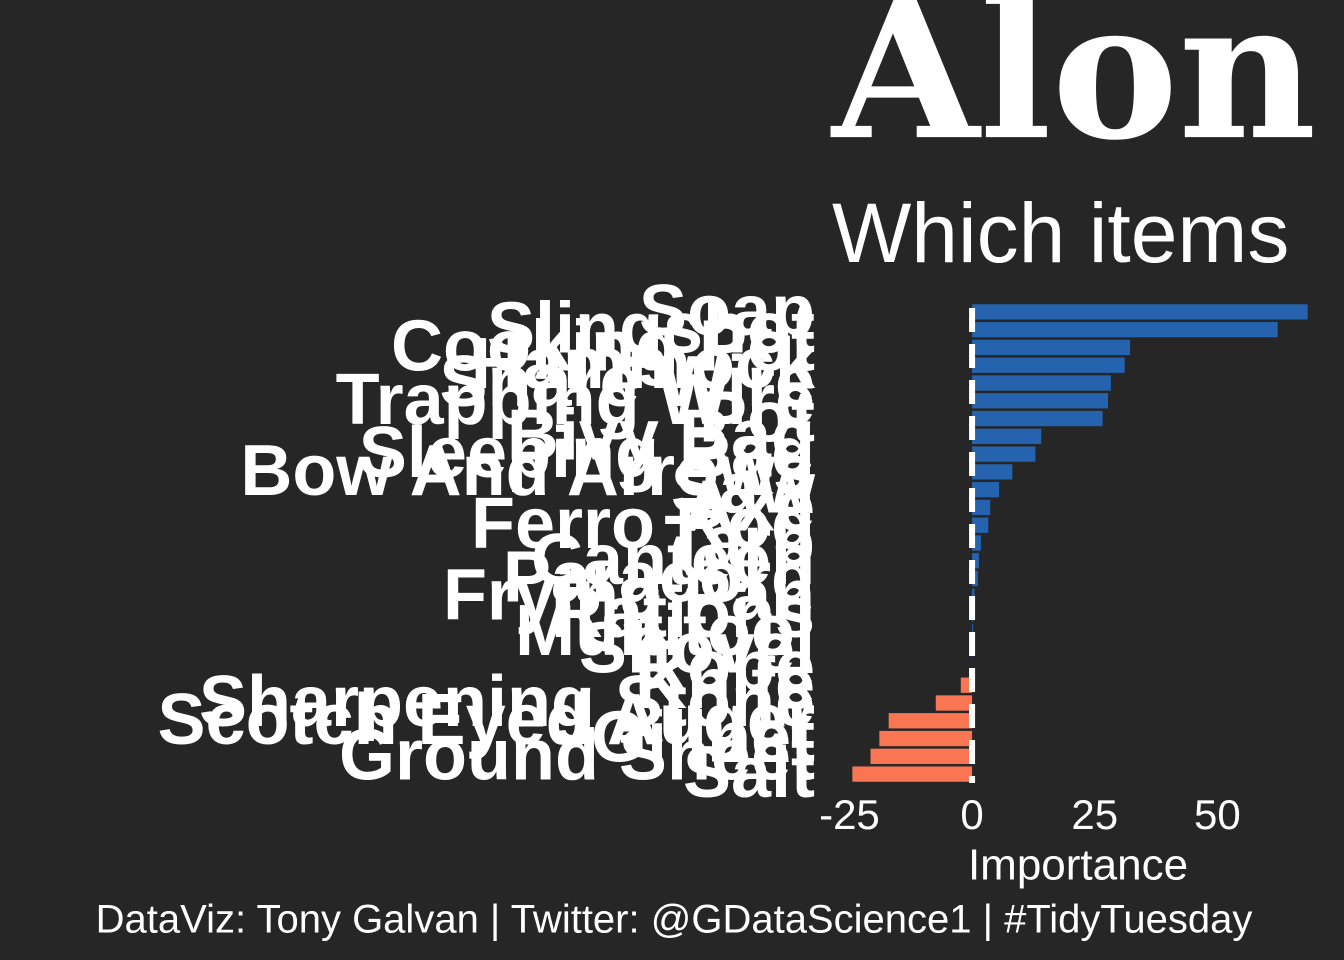 The width and height of the screenshot is (1344, 960). I want to click on y-tick-label: Salt, so click(749, 773).